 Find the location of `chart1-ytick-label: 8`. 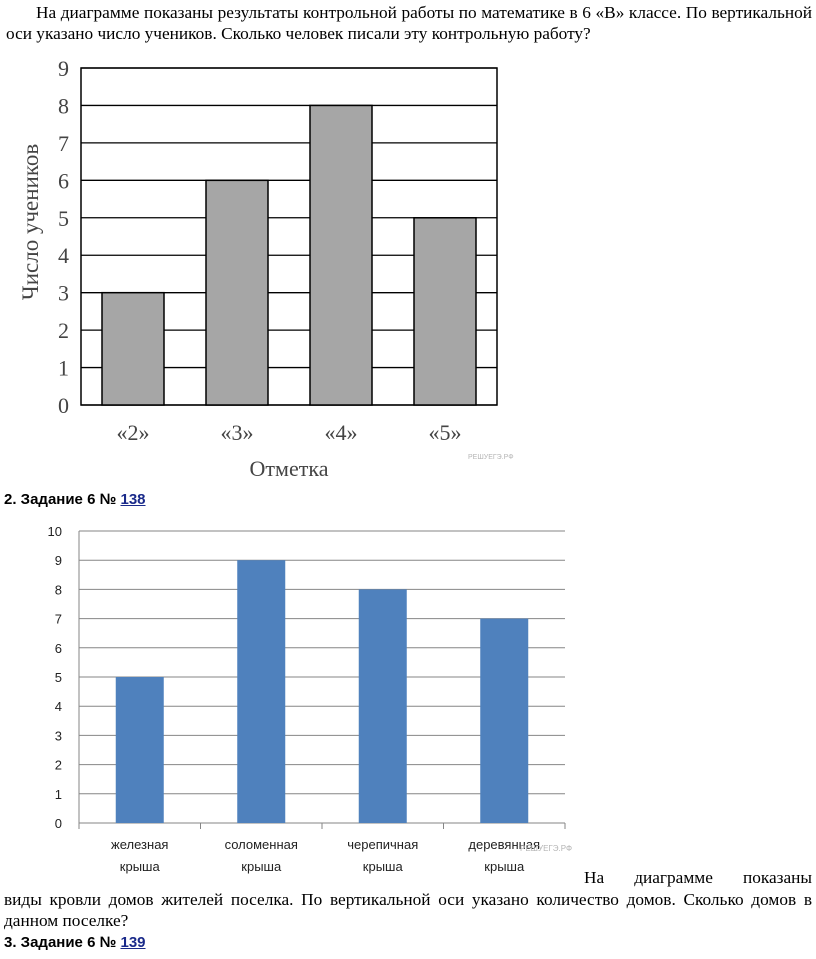

chart1-ytick-label: 8 is located at coordinates (63, 105).